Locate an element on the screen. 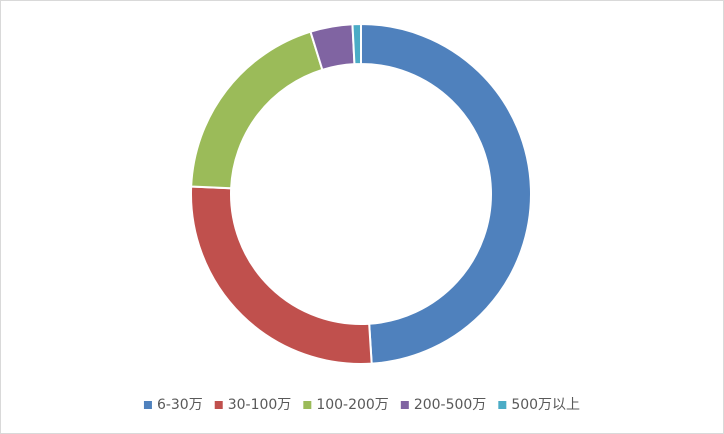 The height and width of the screenshot is (434, 724). legend-label: 200-500万 is located at coordinates (450, 405).